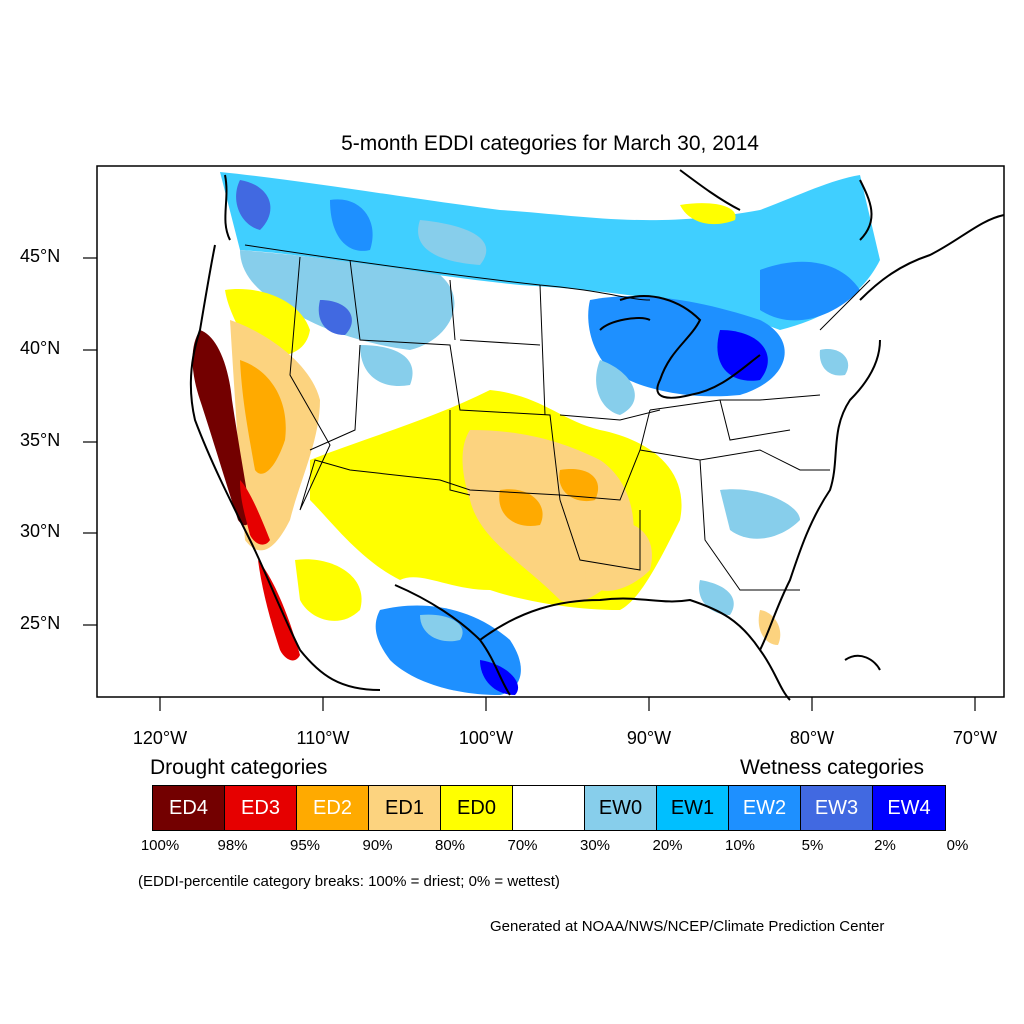 The height and width of the screenshot is (1024, 1024). What do you see at coordinates (957, 845) in the screenshot?
I see `percentile-label: 0%` at bounding box center [957, 845].